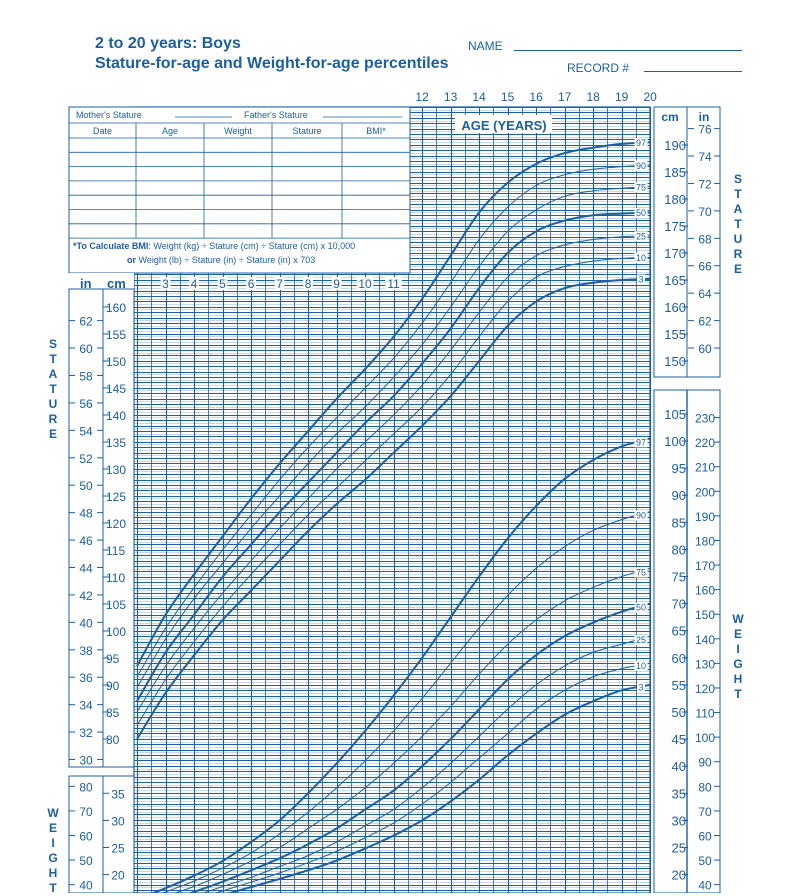 This screenshot has height=896, width=786. I want to click on weight-kg-tick-35-bg, so click(118, 794).